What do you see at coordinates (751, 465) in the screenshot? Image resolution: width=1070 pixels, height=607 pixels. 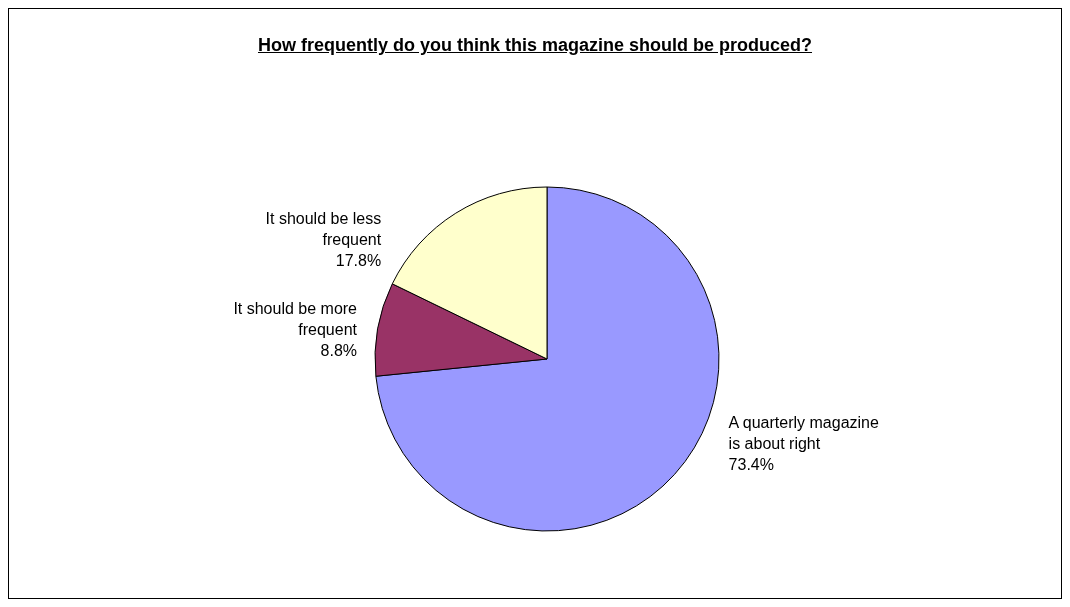 I see `data-label: 73.4%` at bounding box center [751, 465].